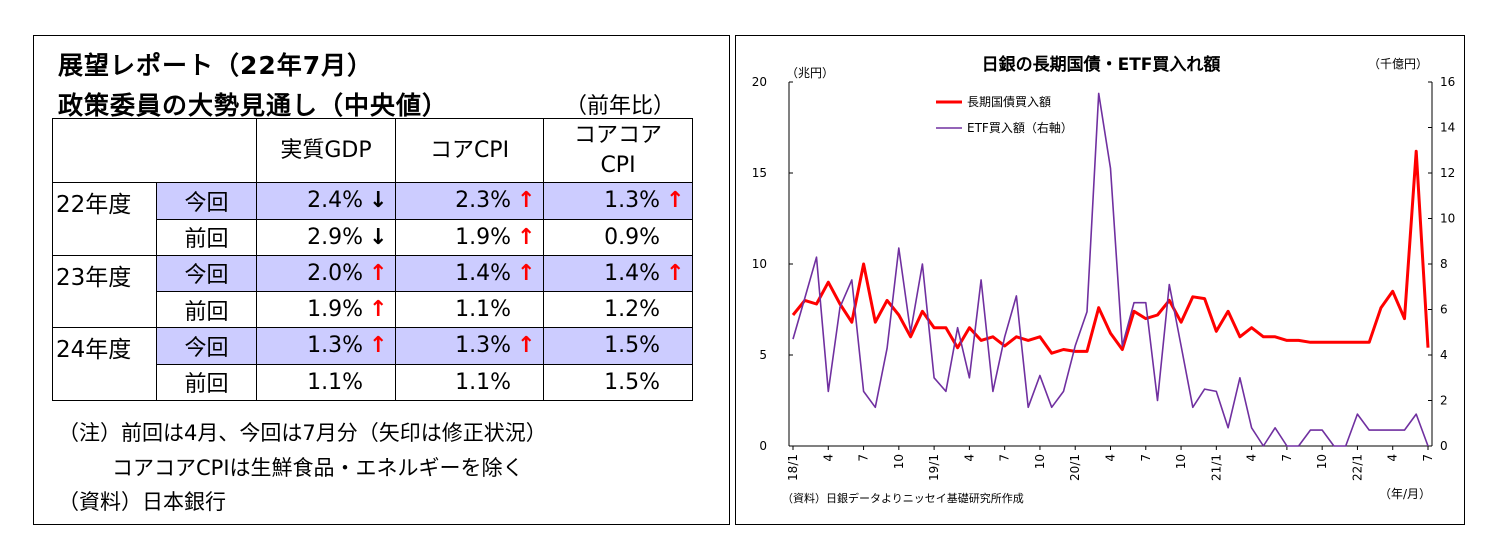 Image resolution: width=1496 pixels, height=547 pixels. What do you see at coordinates (1444, 446) in the screenshot?
I see `right-tick-label: 0` at bounding box center [1444, 446].